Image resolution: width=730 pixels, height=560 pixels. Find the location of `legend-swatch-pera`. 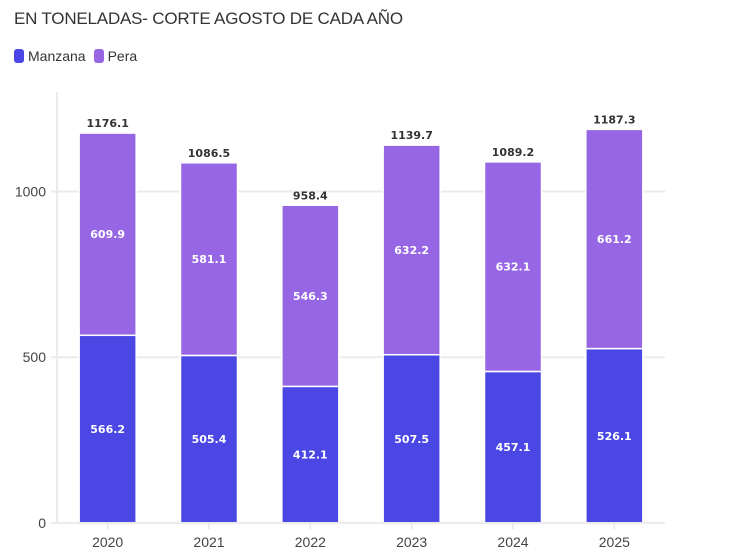

legend-swatch-pera is located at coordinates (98, 56).